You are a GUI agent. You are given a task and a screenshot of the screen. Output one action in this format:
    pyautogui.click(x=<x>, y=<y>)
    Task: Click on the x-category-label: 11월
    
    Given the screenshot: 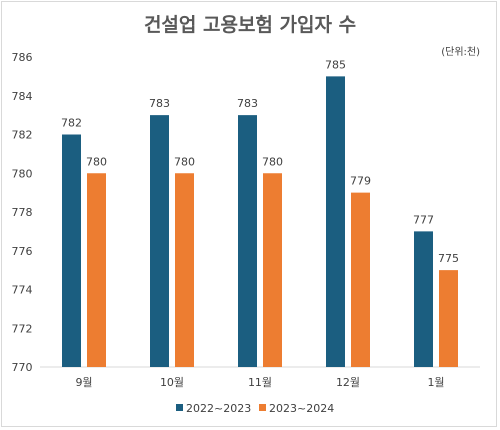 What is the action you would take?
    pyautogui.click(x=260, y=382)
    